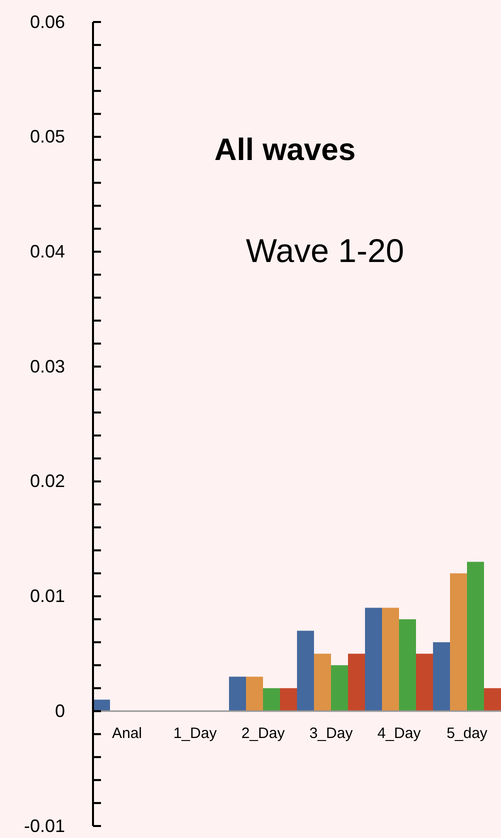  What do you see at coordinates (331, 733) in the screenshot?
I see `x-tick-label: 3_Day` at bounding box center [331, 733].